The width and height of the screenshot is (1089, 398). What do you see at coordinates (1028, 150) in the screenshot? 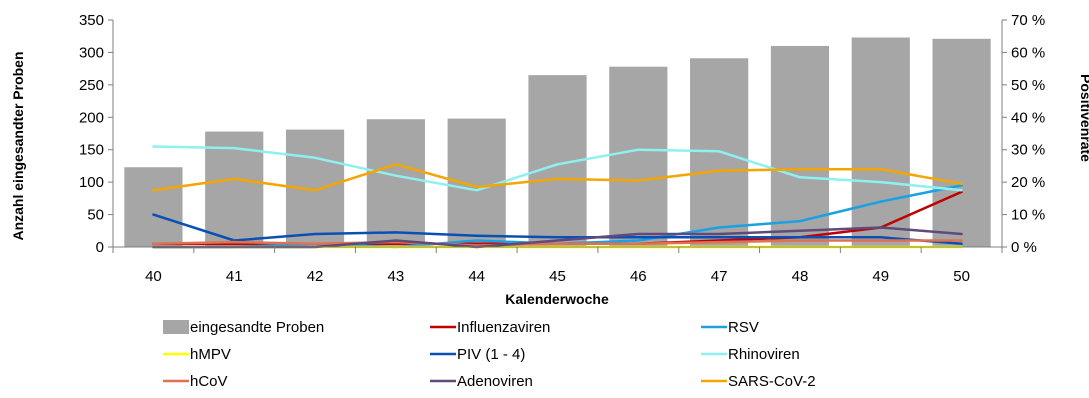
I see `y2-tick-label: 30 %` at bounding box center [1028, 150].